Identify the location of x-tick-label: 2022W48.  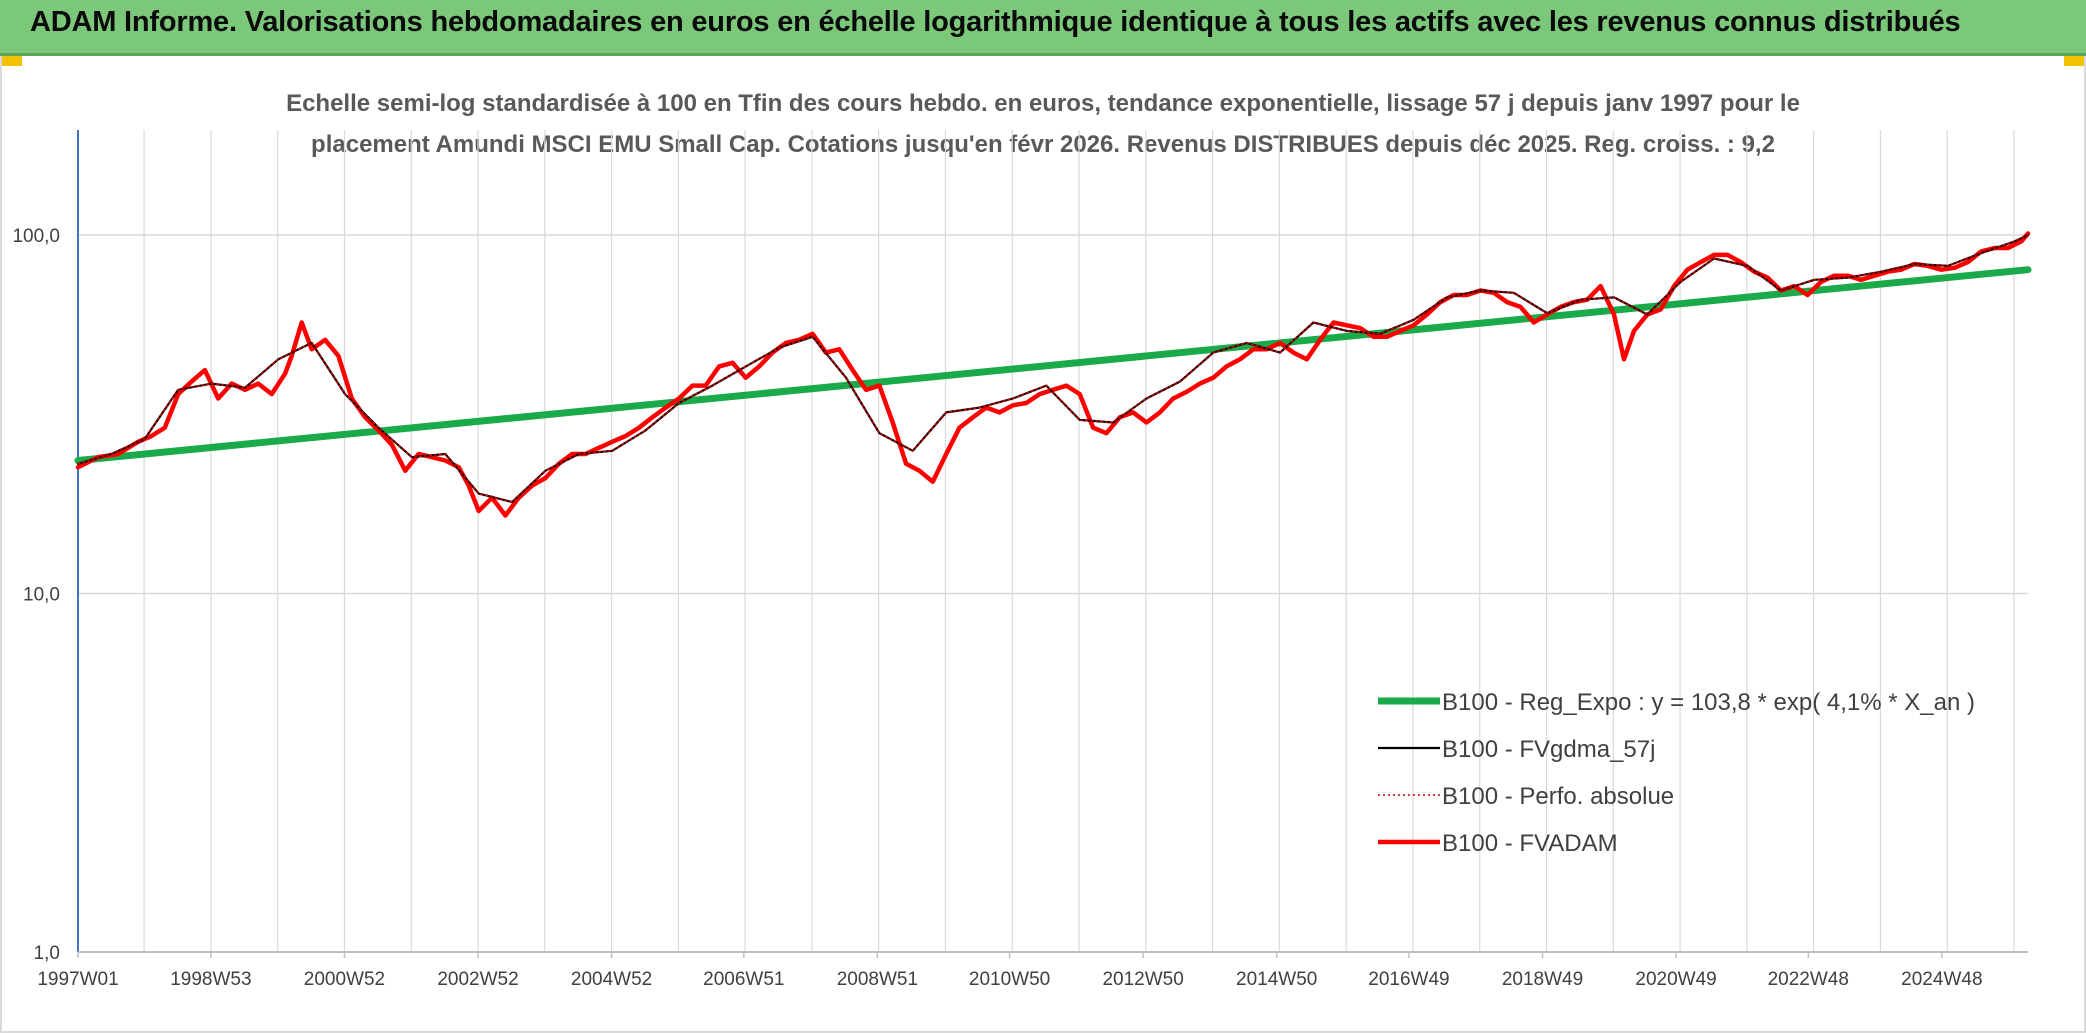
(1808, 979).